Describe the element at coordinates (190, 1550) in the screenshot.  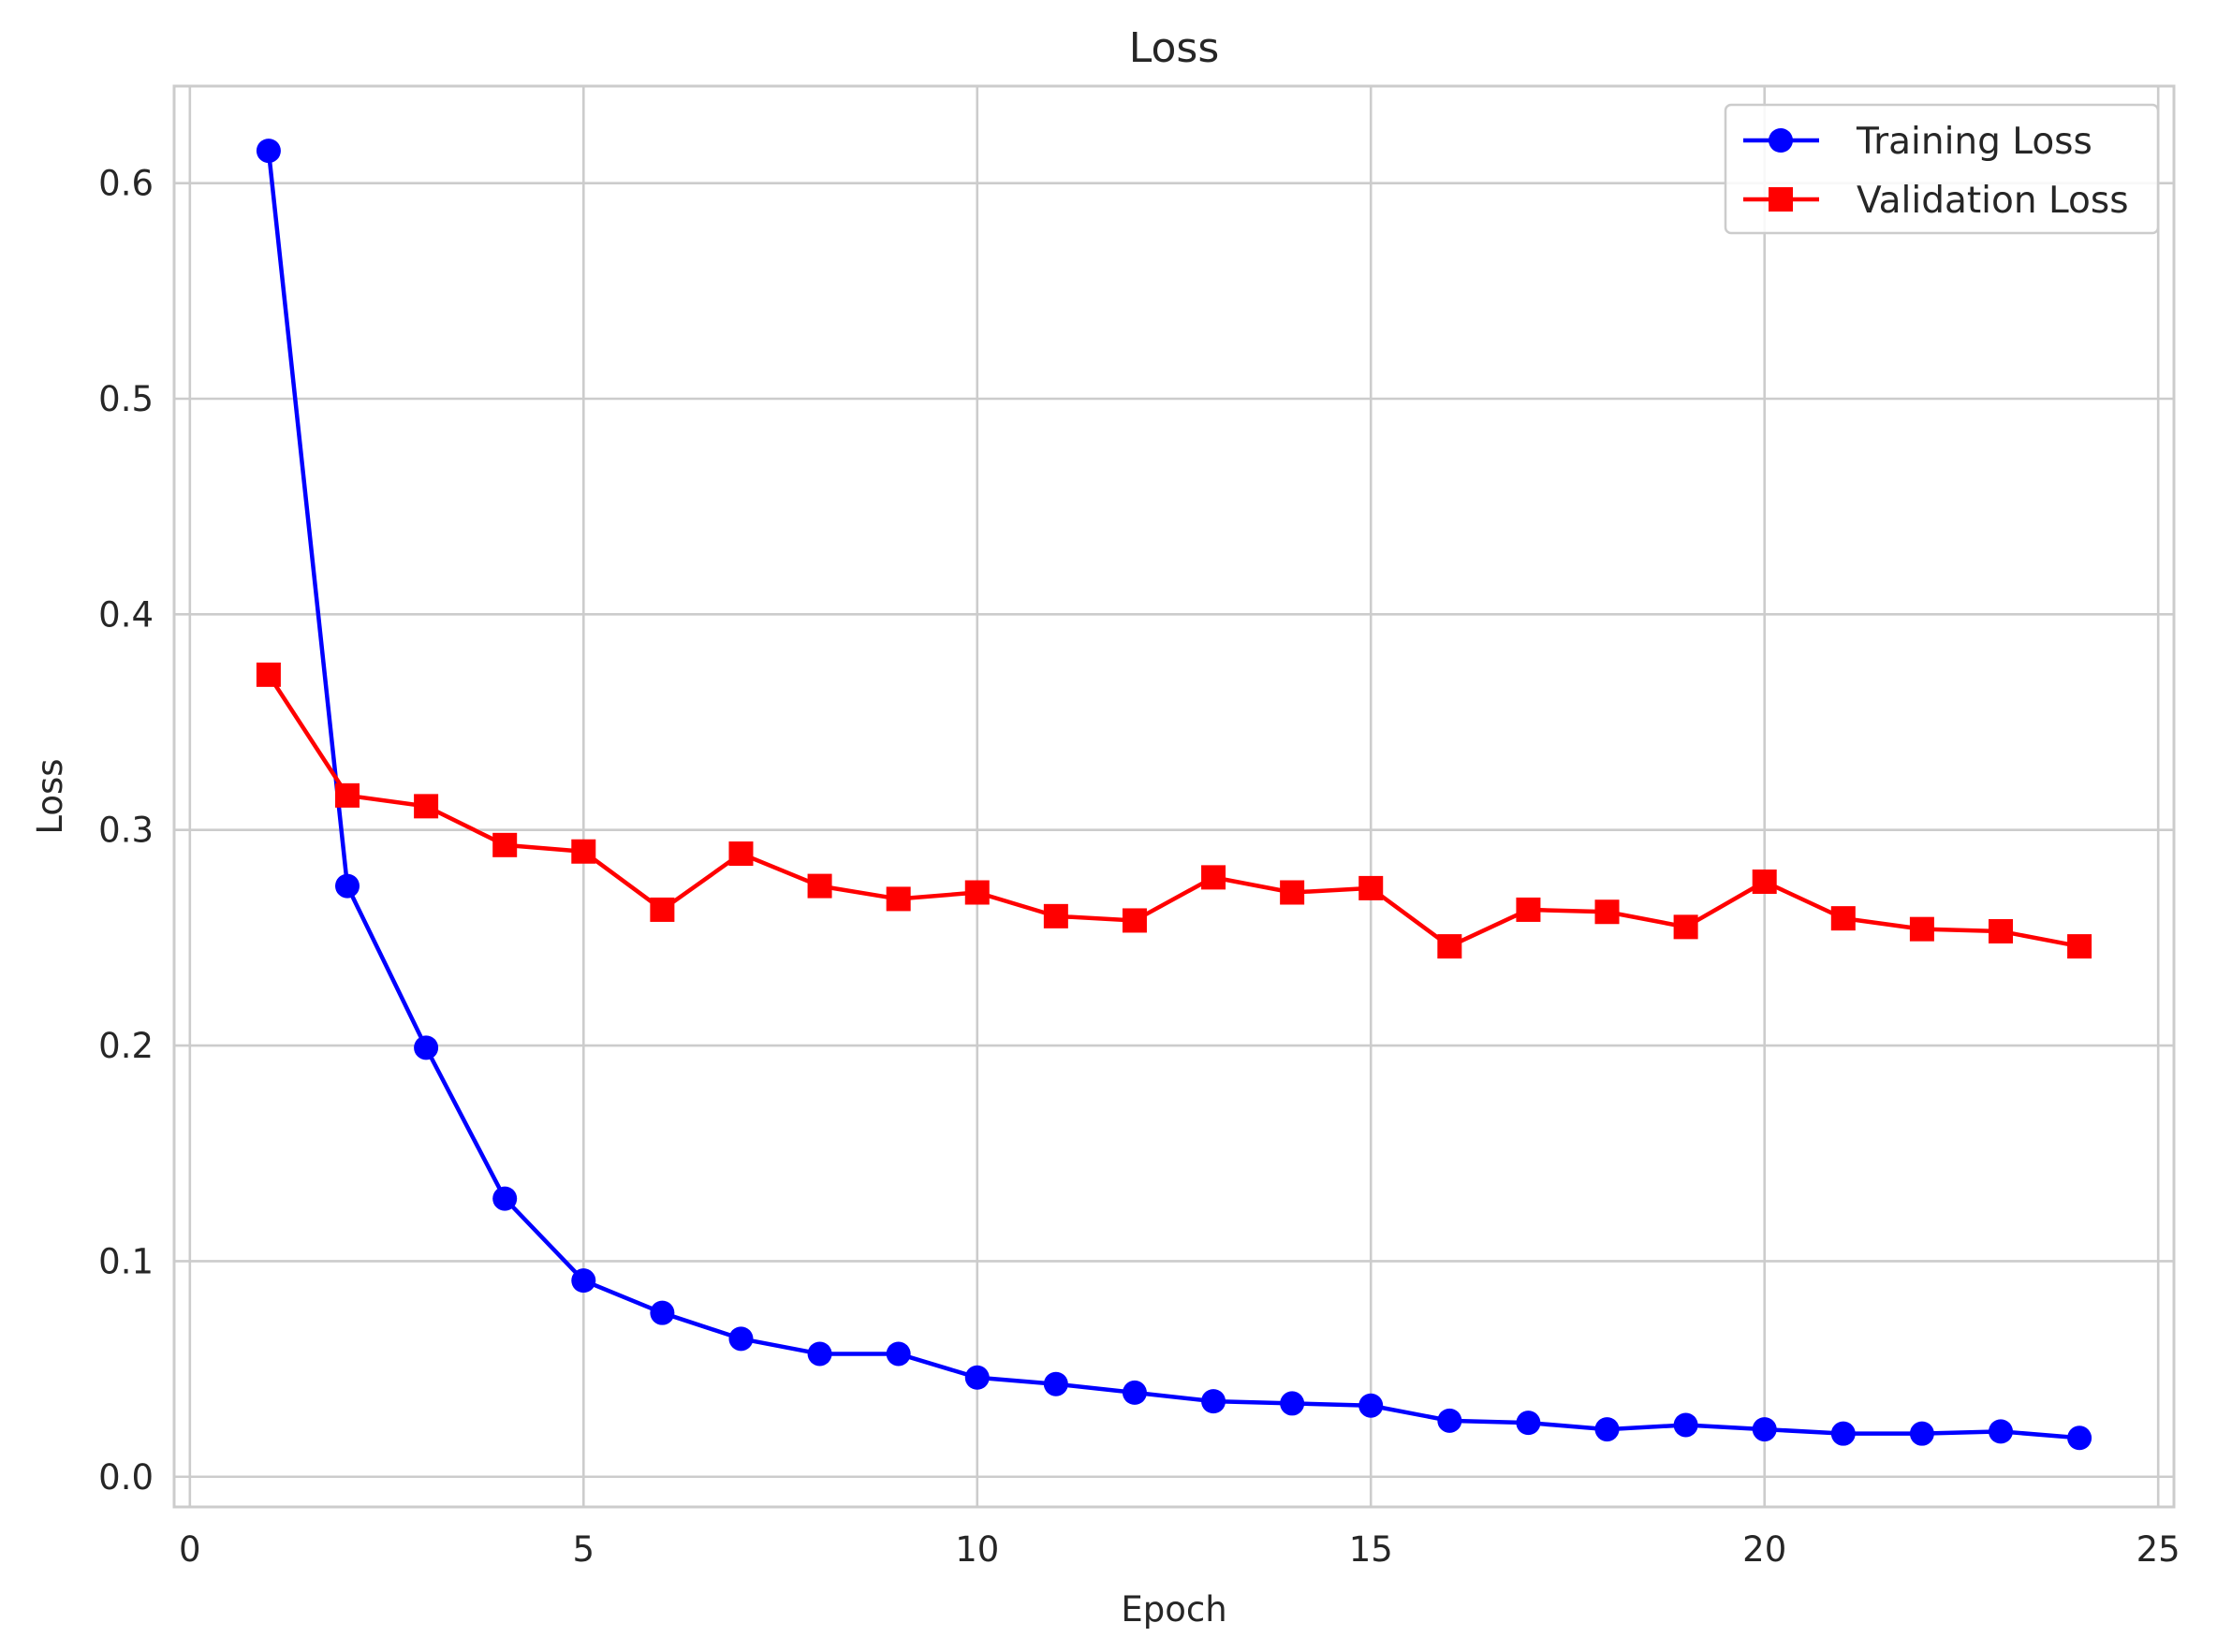
I see `x-tick-label: 0` at that location.